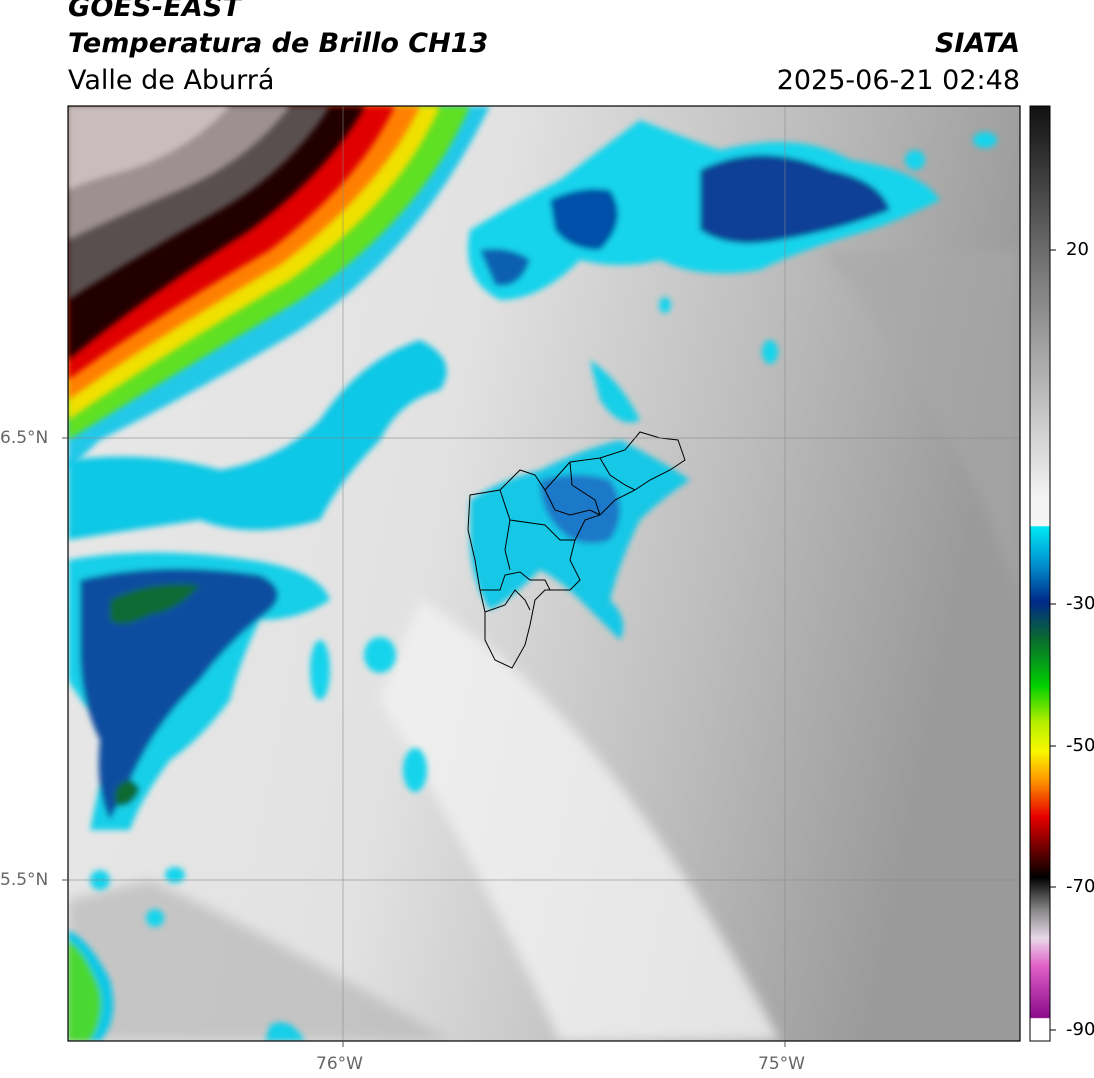  What do you see at coordinates (977, 43) in the screenshot?
I see `organization-label: SIATA` at bounding box center [977, 43].